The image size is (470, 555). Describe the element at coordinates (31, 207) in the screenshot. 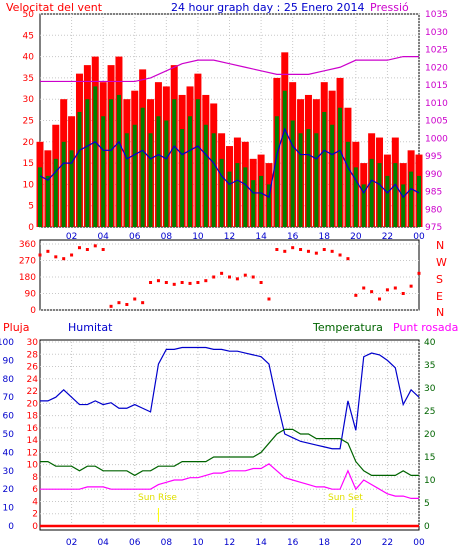

I see `wind-speed-tick-label: 5` at that location.